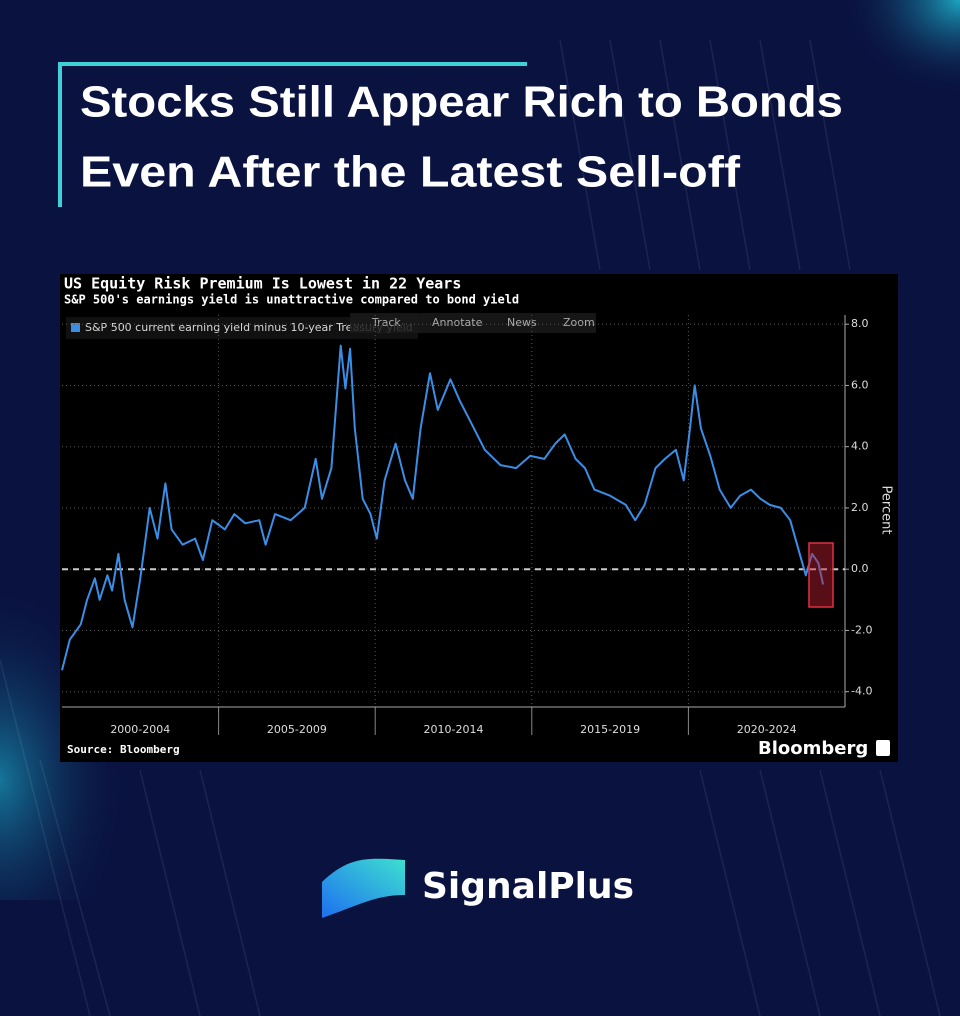  Describe the element at coordinates (861, 691) in the screenshot. I see `y-tick-label: -4.0` at that location.